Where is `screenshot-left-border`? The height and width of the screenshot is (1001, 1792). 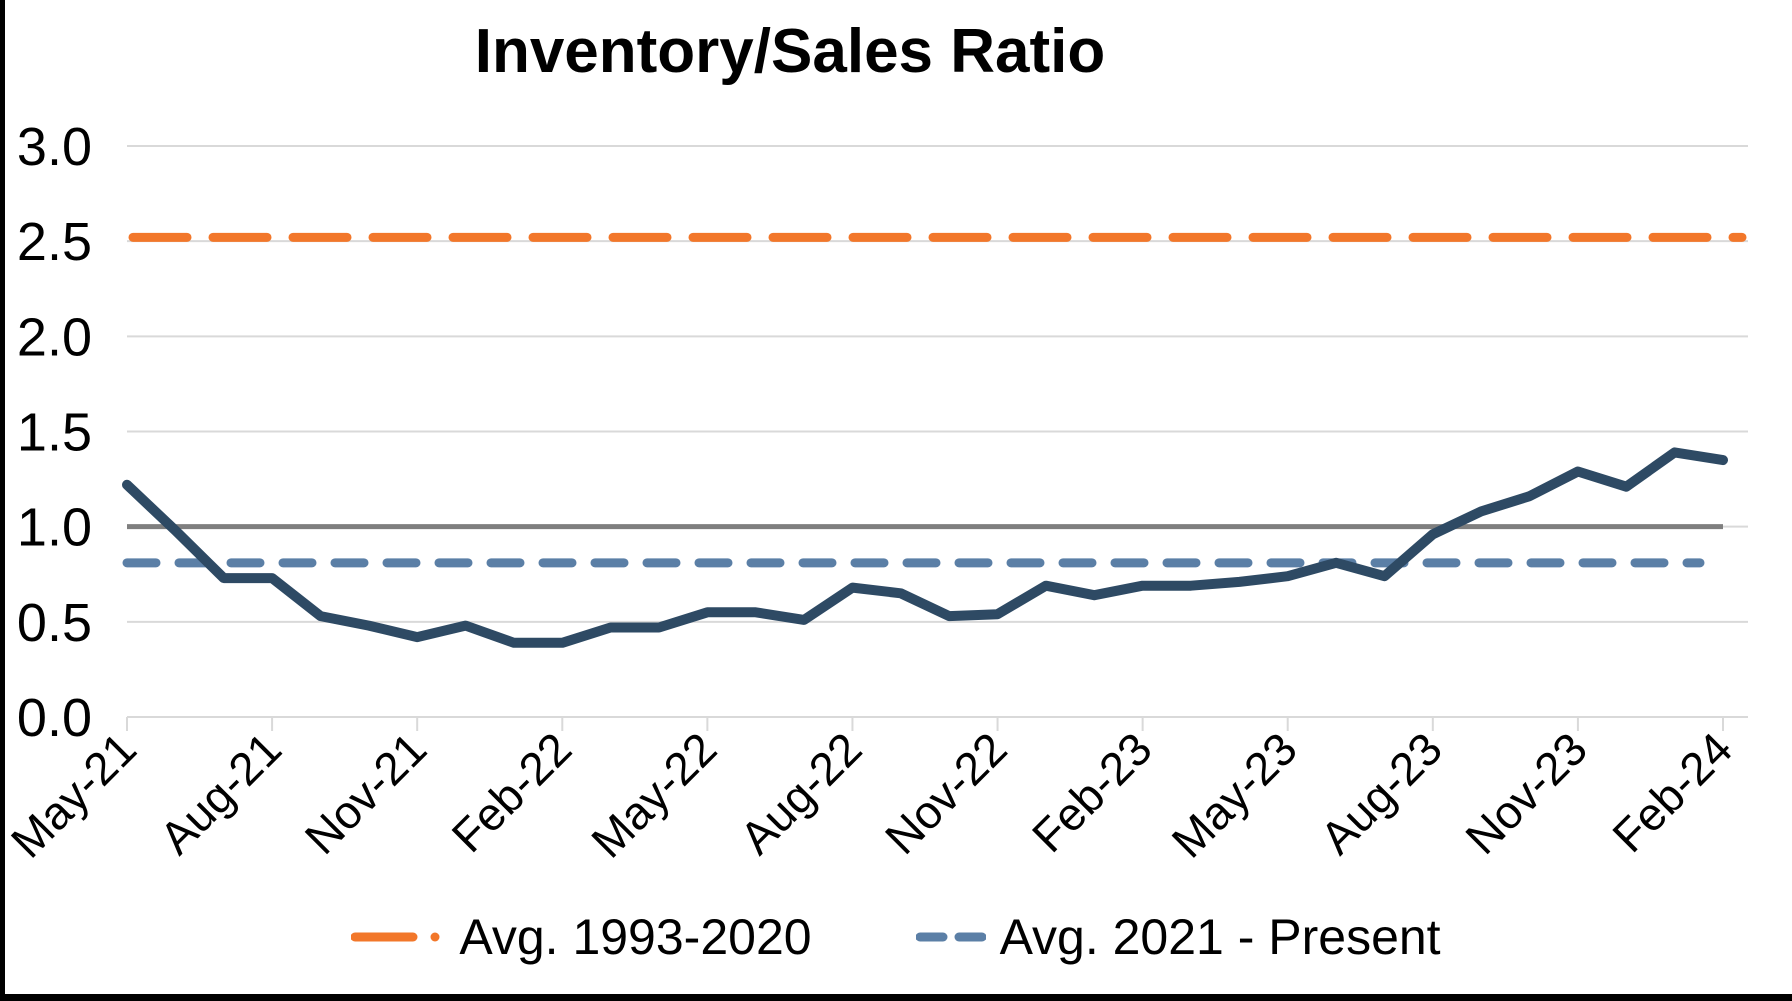 screenshot-left-border is located at coordinates (2, 500).